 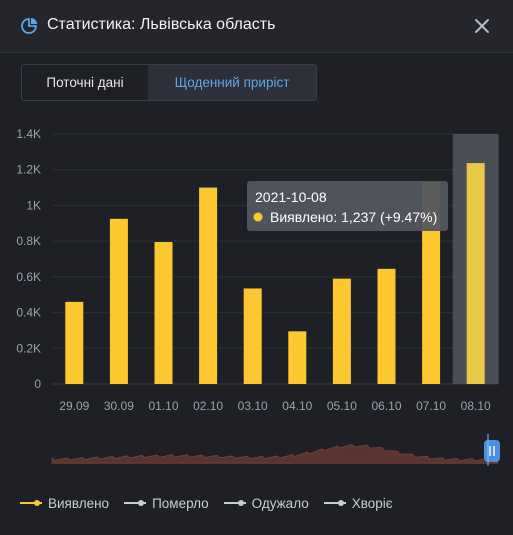 I want to click on y-tick-label: 0.4K, so click(x=28, y=313).